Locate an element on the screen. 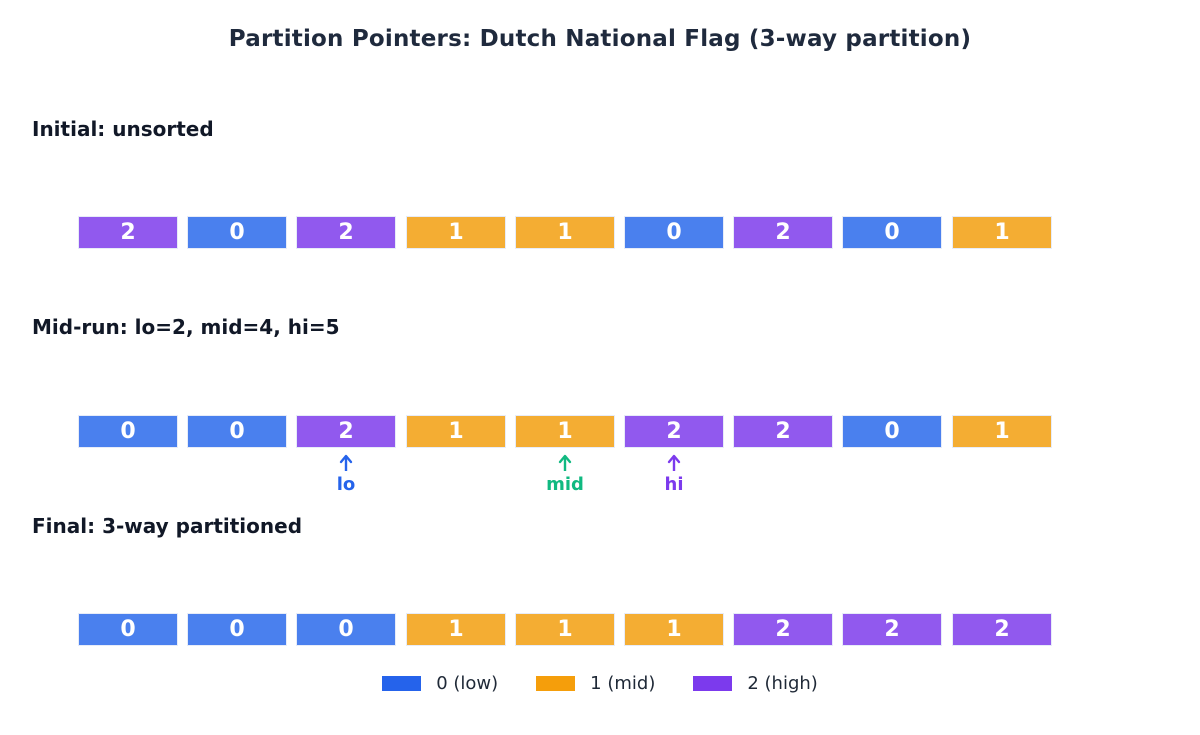  array-cell-final-7: 2 is located at coordinates (892, 629).